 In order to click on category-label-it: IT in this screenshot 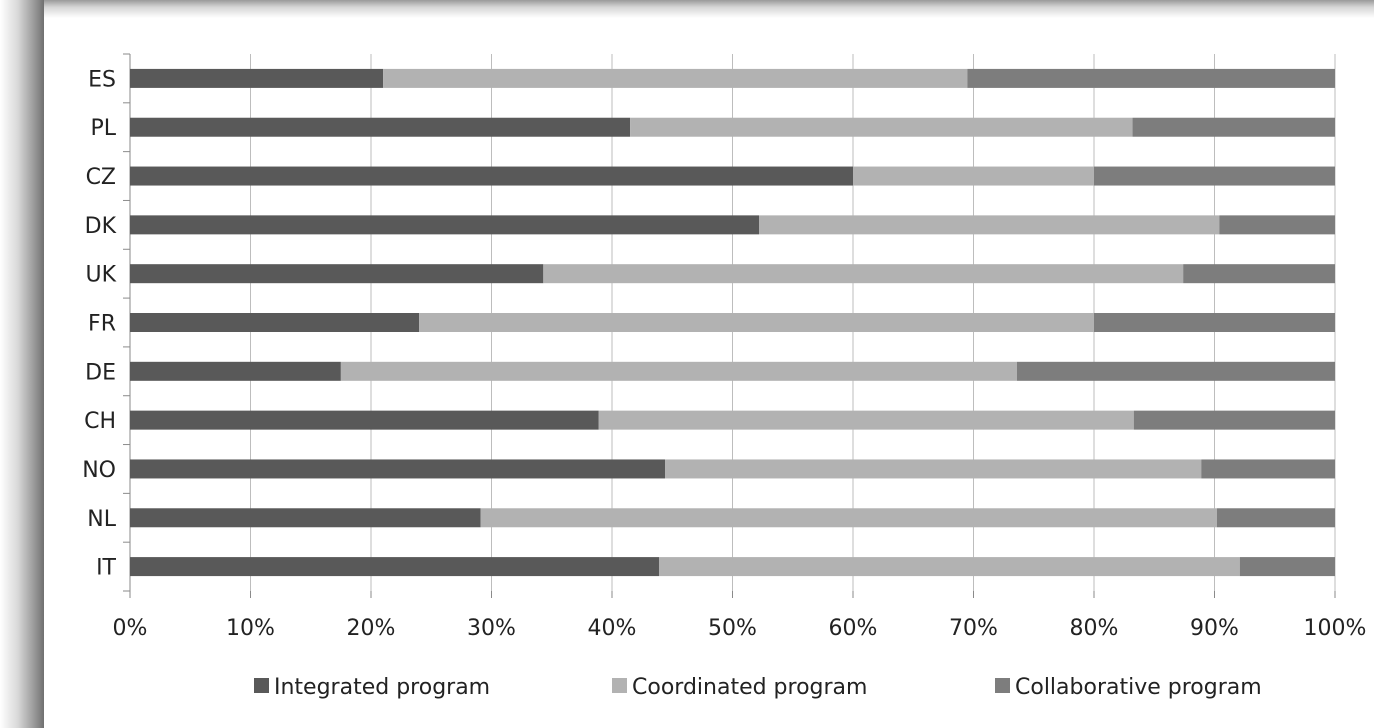, I will do `click(106, 568)`.